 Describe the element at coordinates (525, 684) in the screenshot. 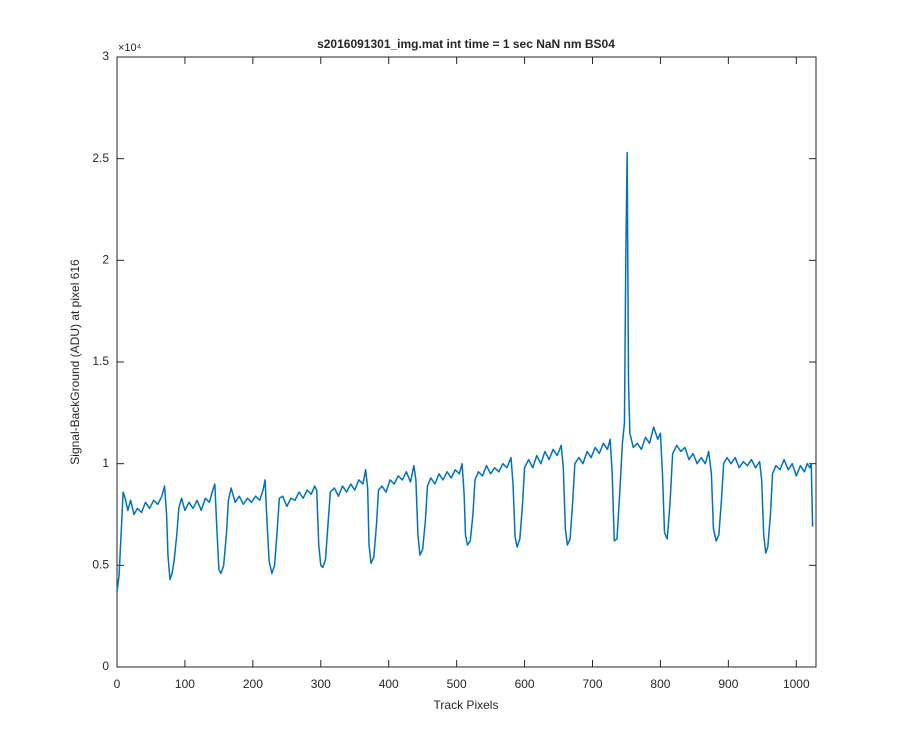

I see `x-tick-label: 600` at that location.